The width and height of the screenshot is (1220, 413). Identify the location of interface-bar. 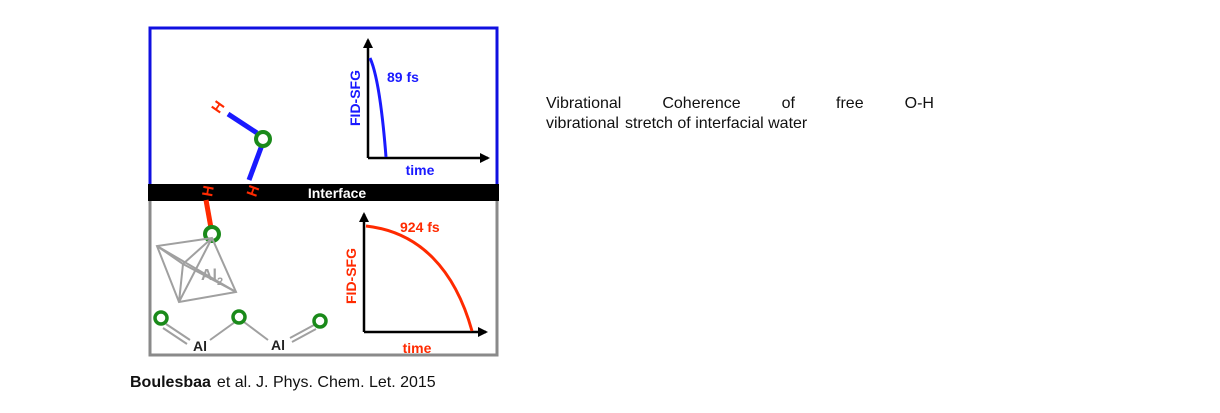
(323, 192).